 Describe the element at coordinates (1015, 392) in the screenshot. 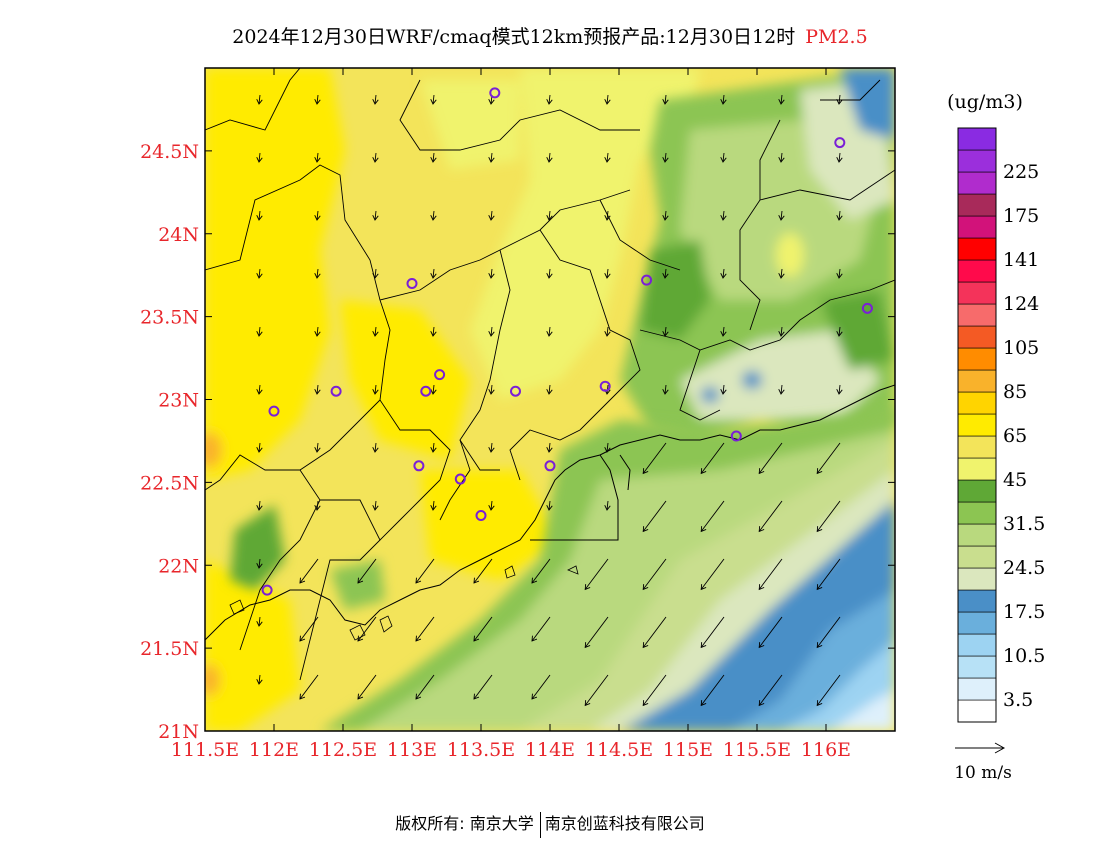

I see `legend-label: 85` at that location.